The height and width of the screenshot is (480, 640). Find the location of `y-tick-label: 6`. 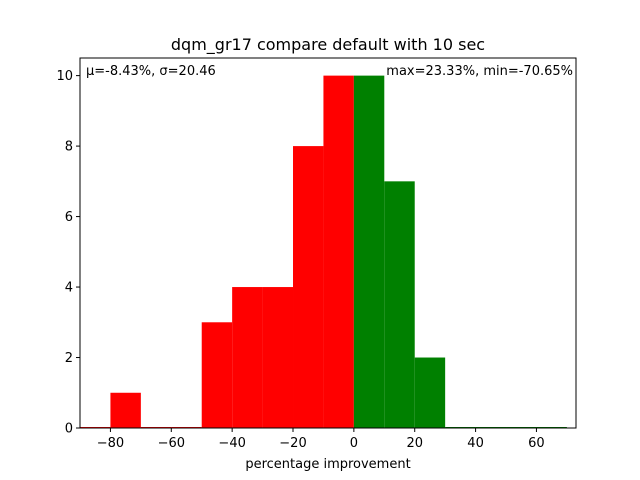

y-tick-label: 6 is located at coordinates (69, 217).